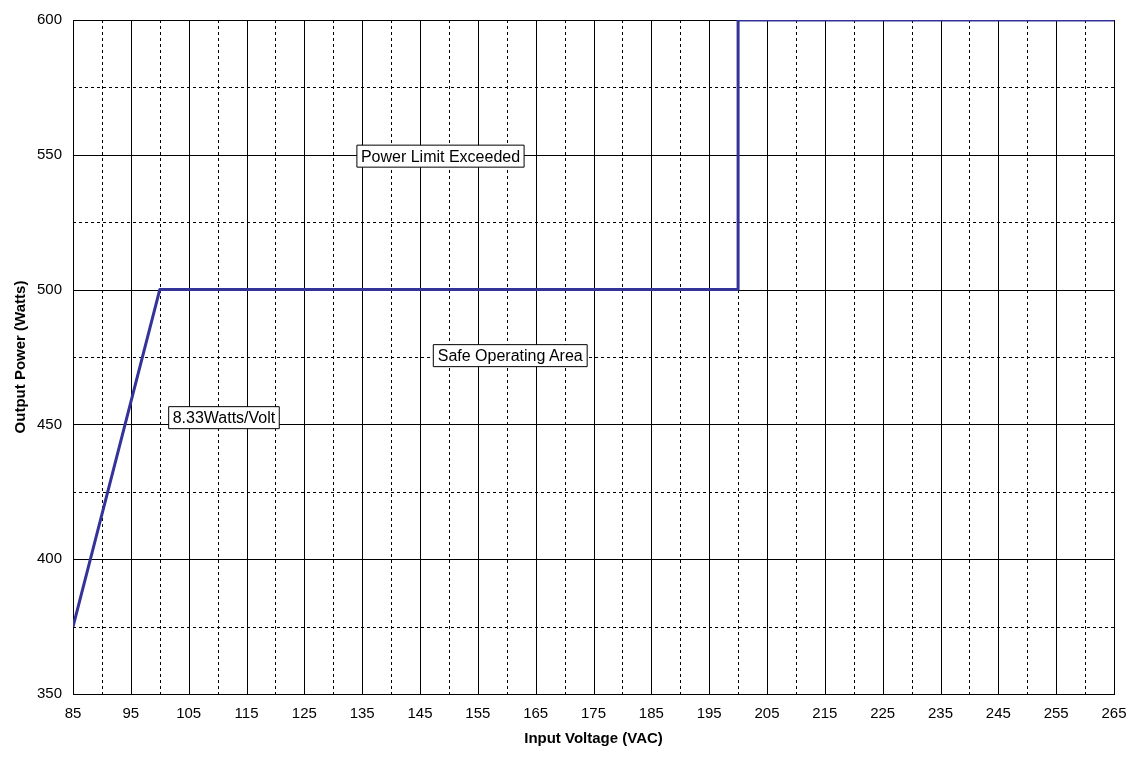 This screenshot has width=1140, height=760. What do you see at coordinates (594, 713) in the screenshot?
I see `x-tick-label: 175` at bounding box center [594, 713].